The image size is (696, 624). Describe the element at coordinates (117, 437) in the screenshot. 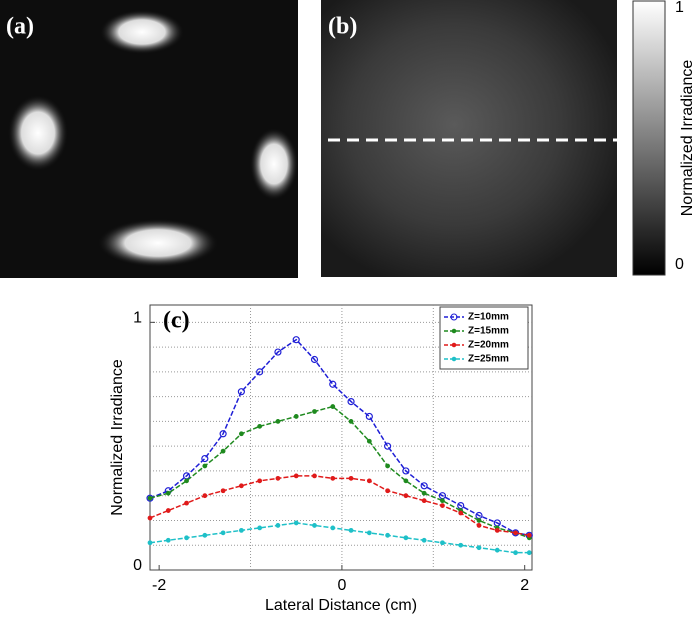

I see `y-axis-label: Normalized Irradiance` at that location.